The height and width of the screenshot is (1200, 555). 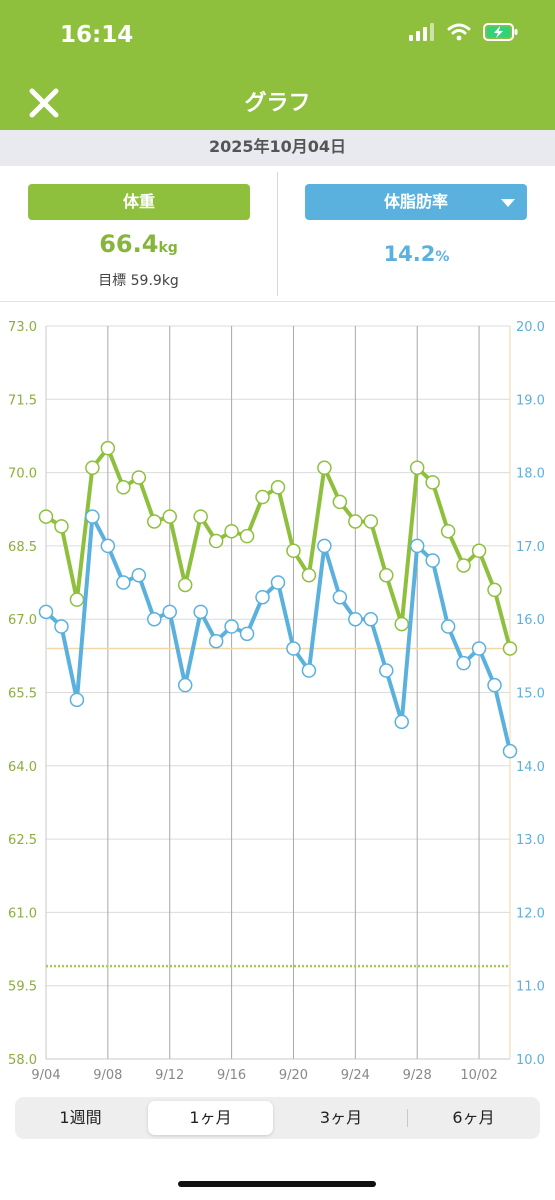 What do you see at coordinates (278, 548) in the screenshot?
I see `weight-series-line` at bounding box center [278, 548].